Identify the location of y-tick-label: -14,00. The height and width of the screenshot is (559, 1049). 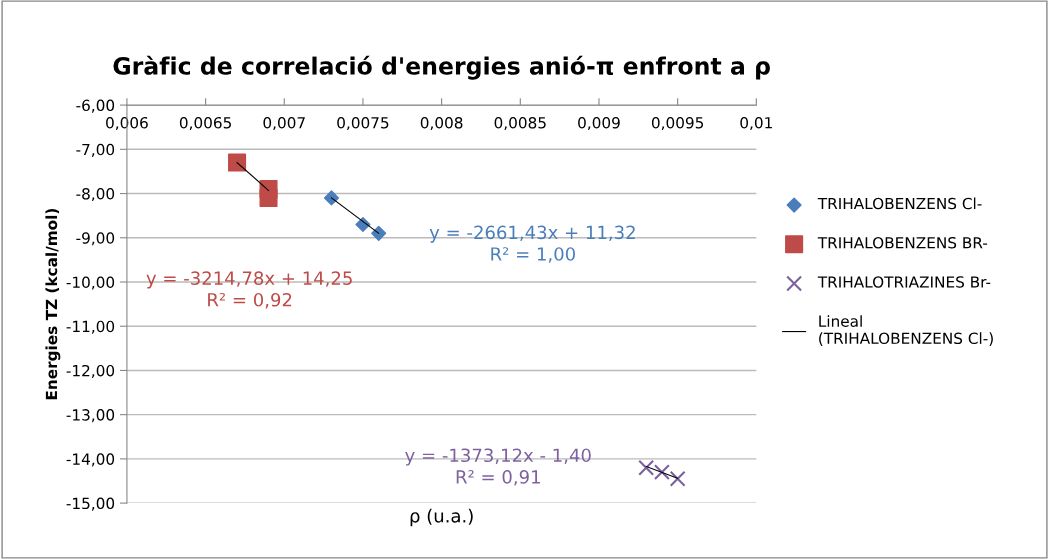
(90, 460).